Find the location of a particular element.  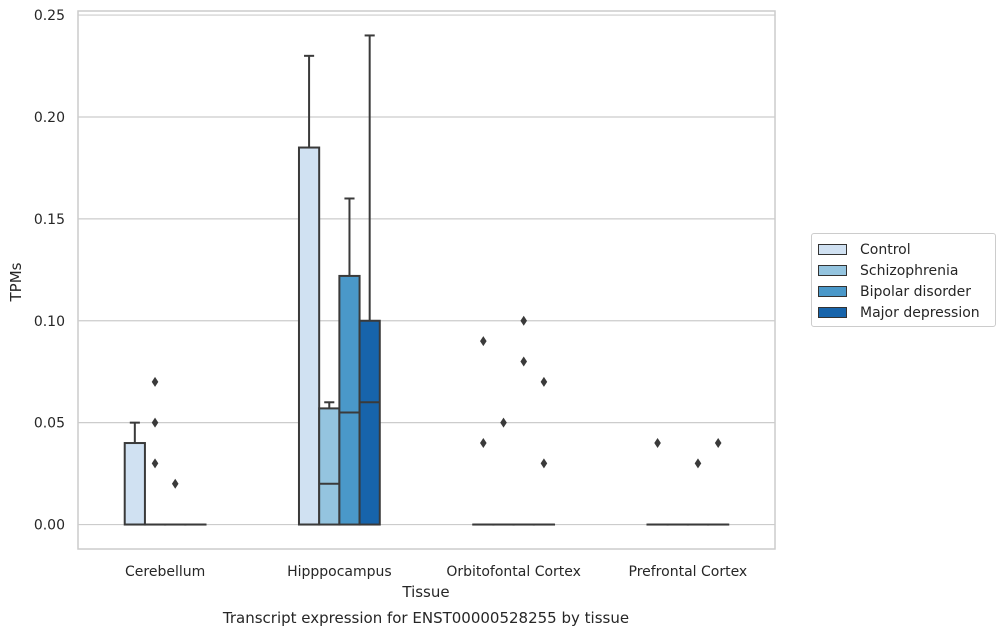

box-control-cerebellum is located at coordinates (134, 473).